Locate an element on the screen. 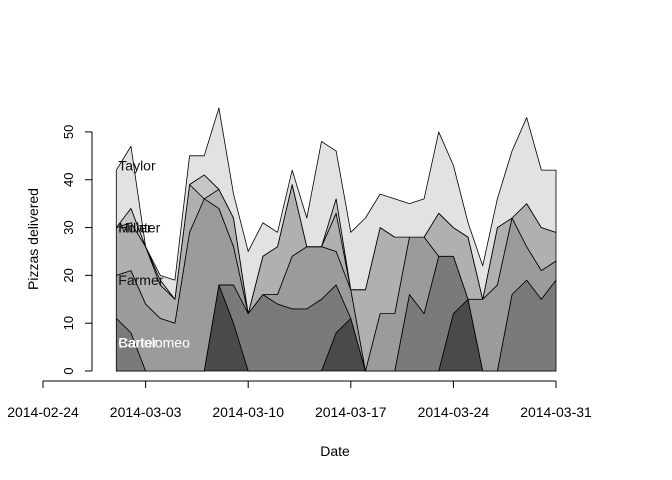 This screenshot has width=672, height=480. x-tick-label: 2014-03-17 is located at coordinates (351, 412).